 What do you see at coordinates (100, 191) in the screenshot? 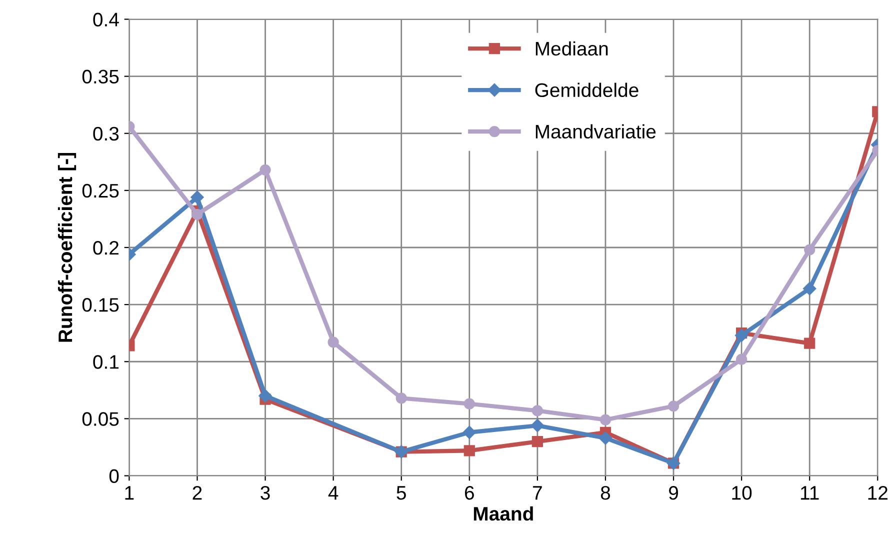
I see `y-tick-label: 0.25` at bounding box center [100, 191].